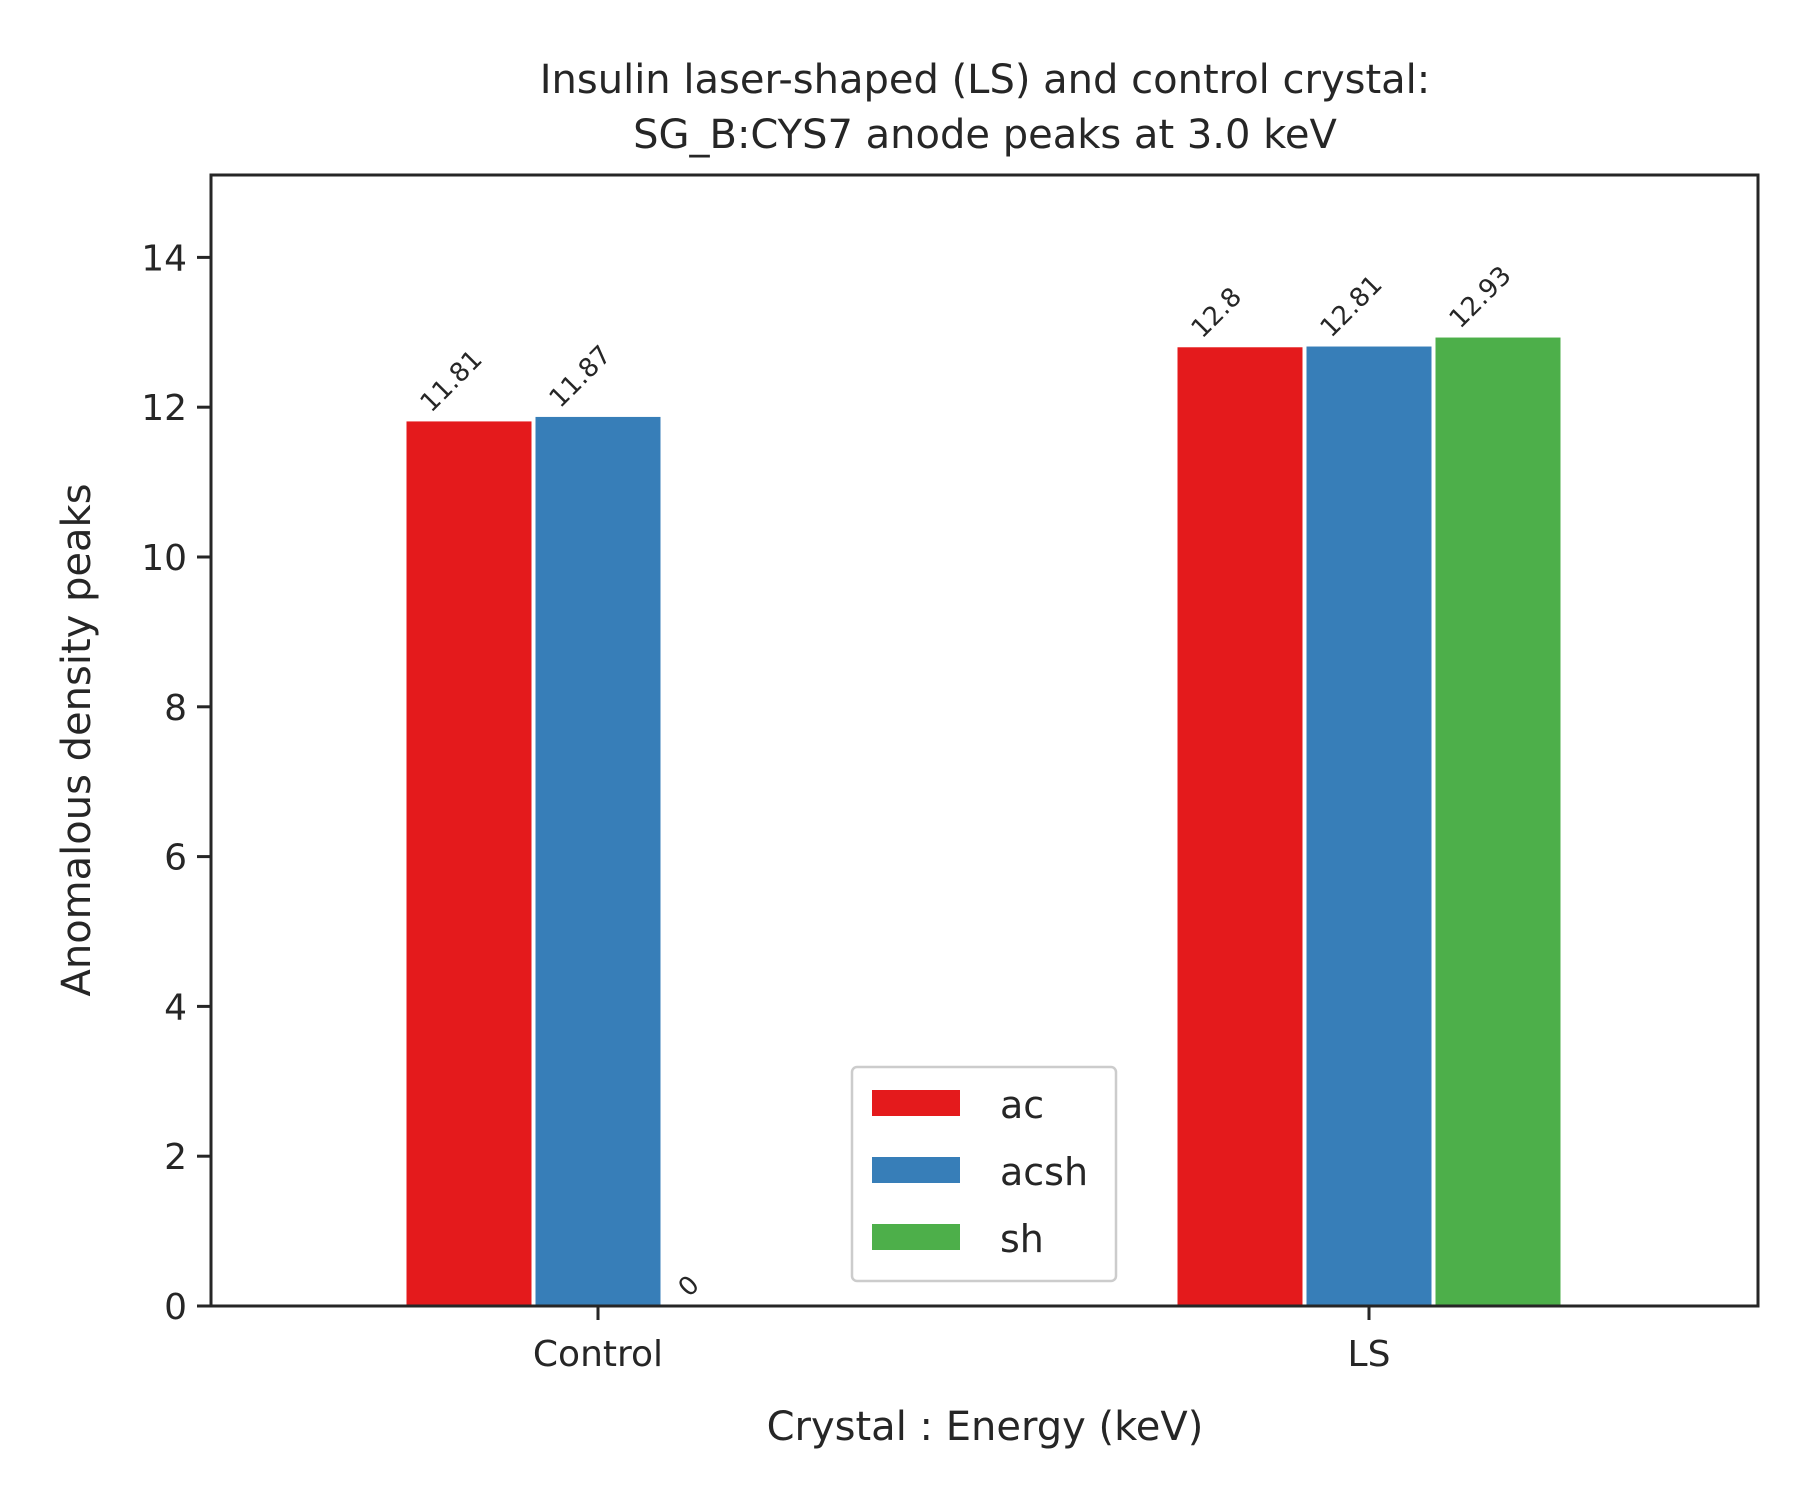 Image resolution: width=1800 pixels, height=1500 pixels. I want to click on y-axis-label: Anomalous density peaks, so click(77, 739).